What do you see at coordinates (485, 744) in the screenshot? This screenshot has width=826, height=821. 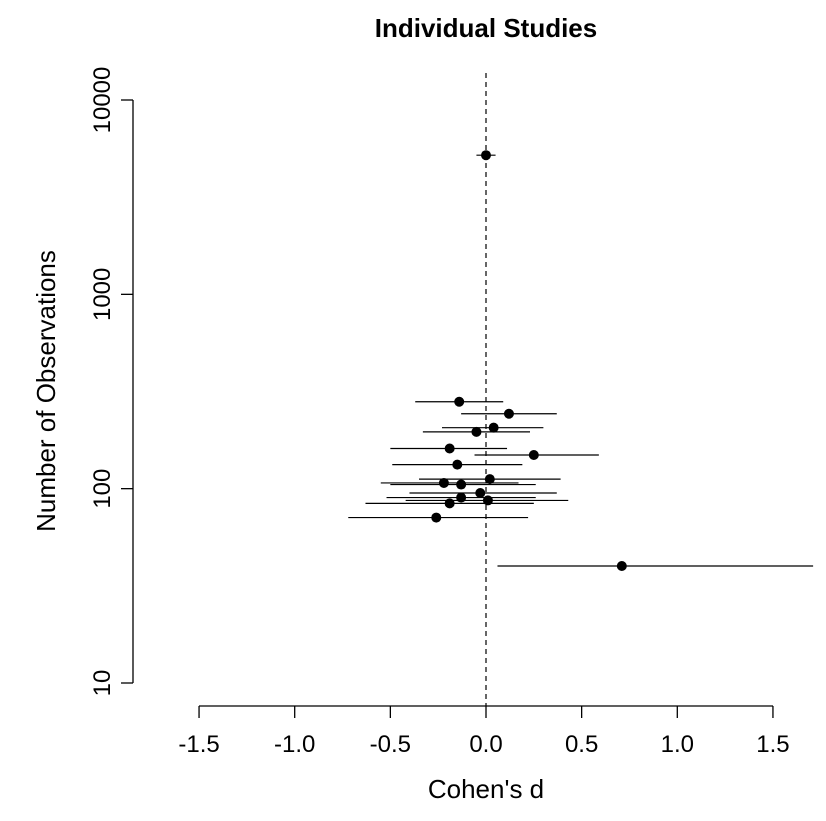 I see `x-tick-label: 0.0` at bounding box center [485, 744].